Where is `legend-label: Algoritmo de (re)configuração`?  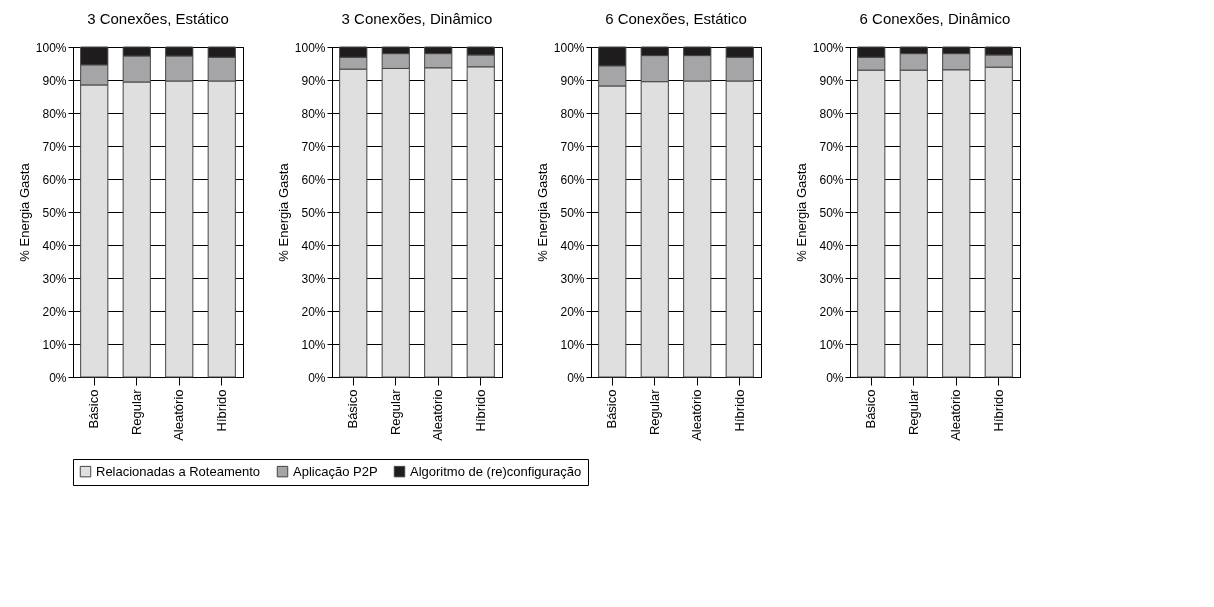 legend-label: Algoritmo de (re)configuração is located at coordinates (496, 471).